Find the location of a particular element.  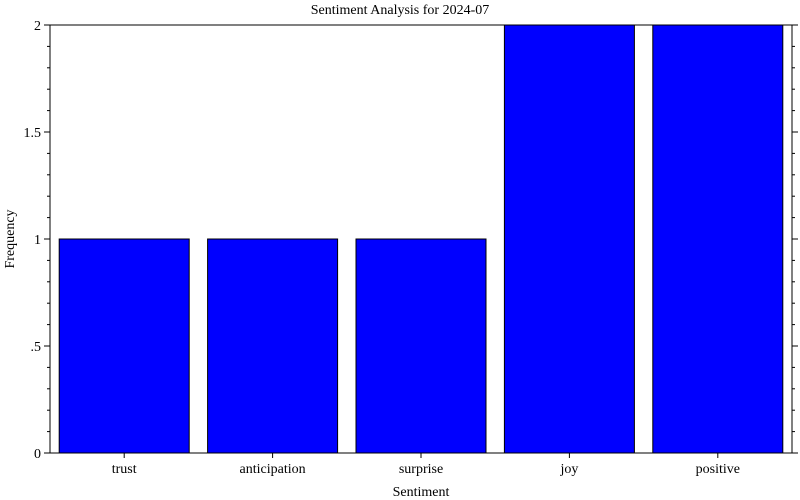

y-tick-label: 1 is located at coordinates (37, 240).